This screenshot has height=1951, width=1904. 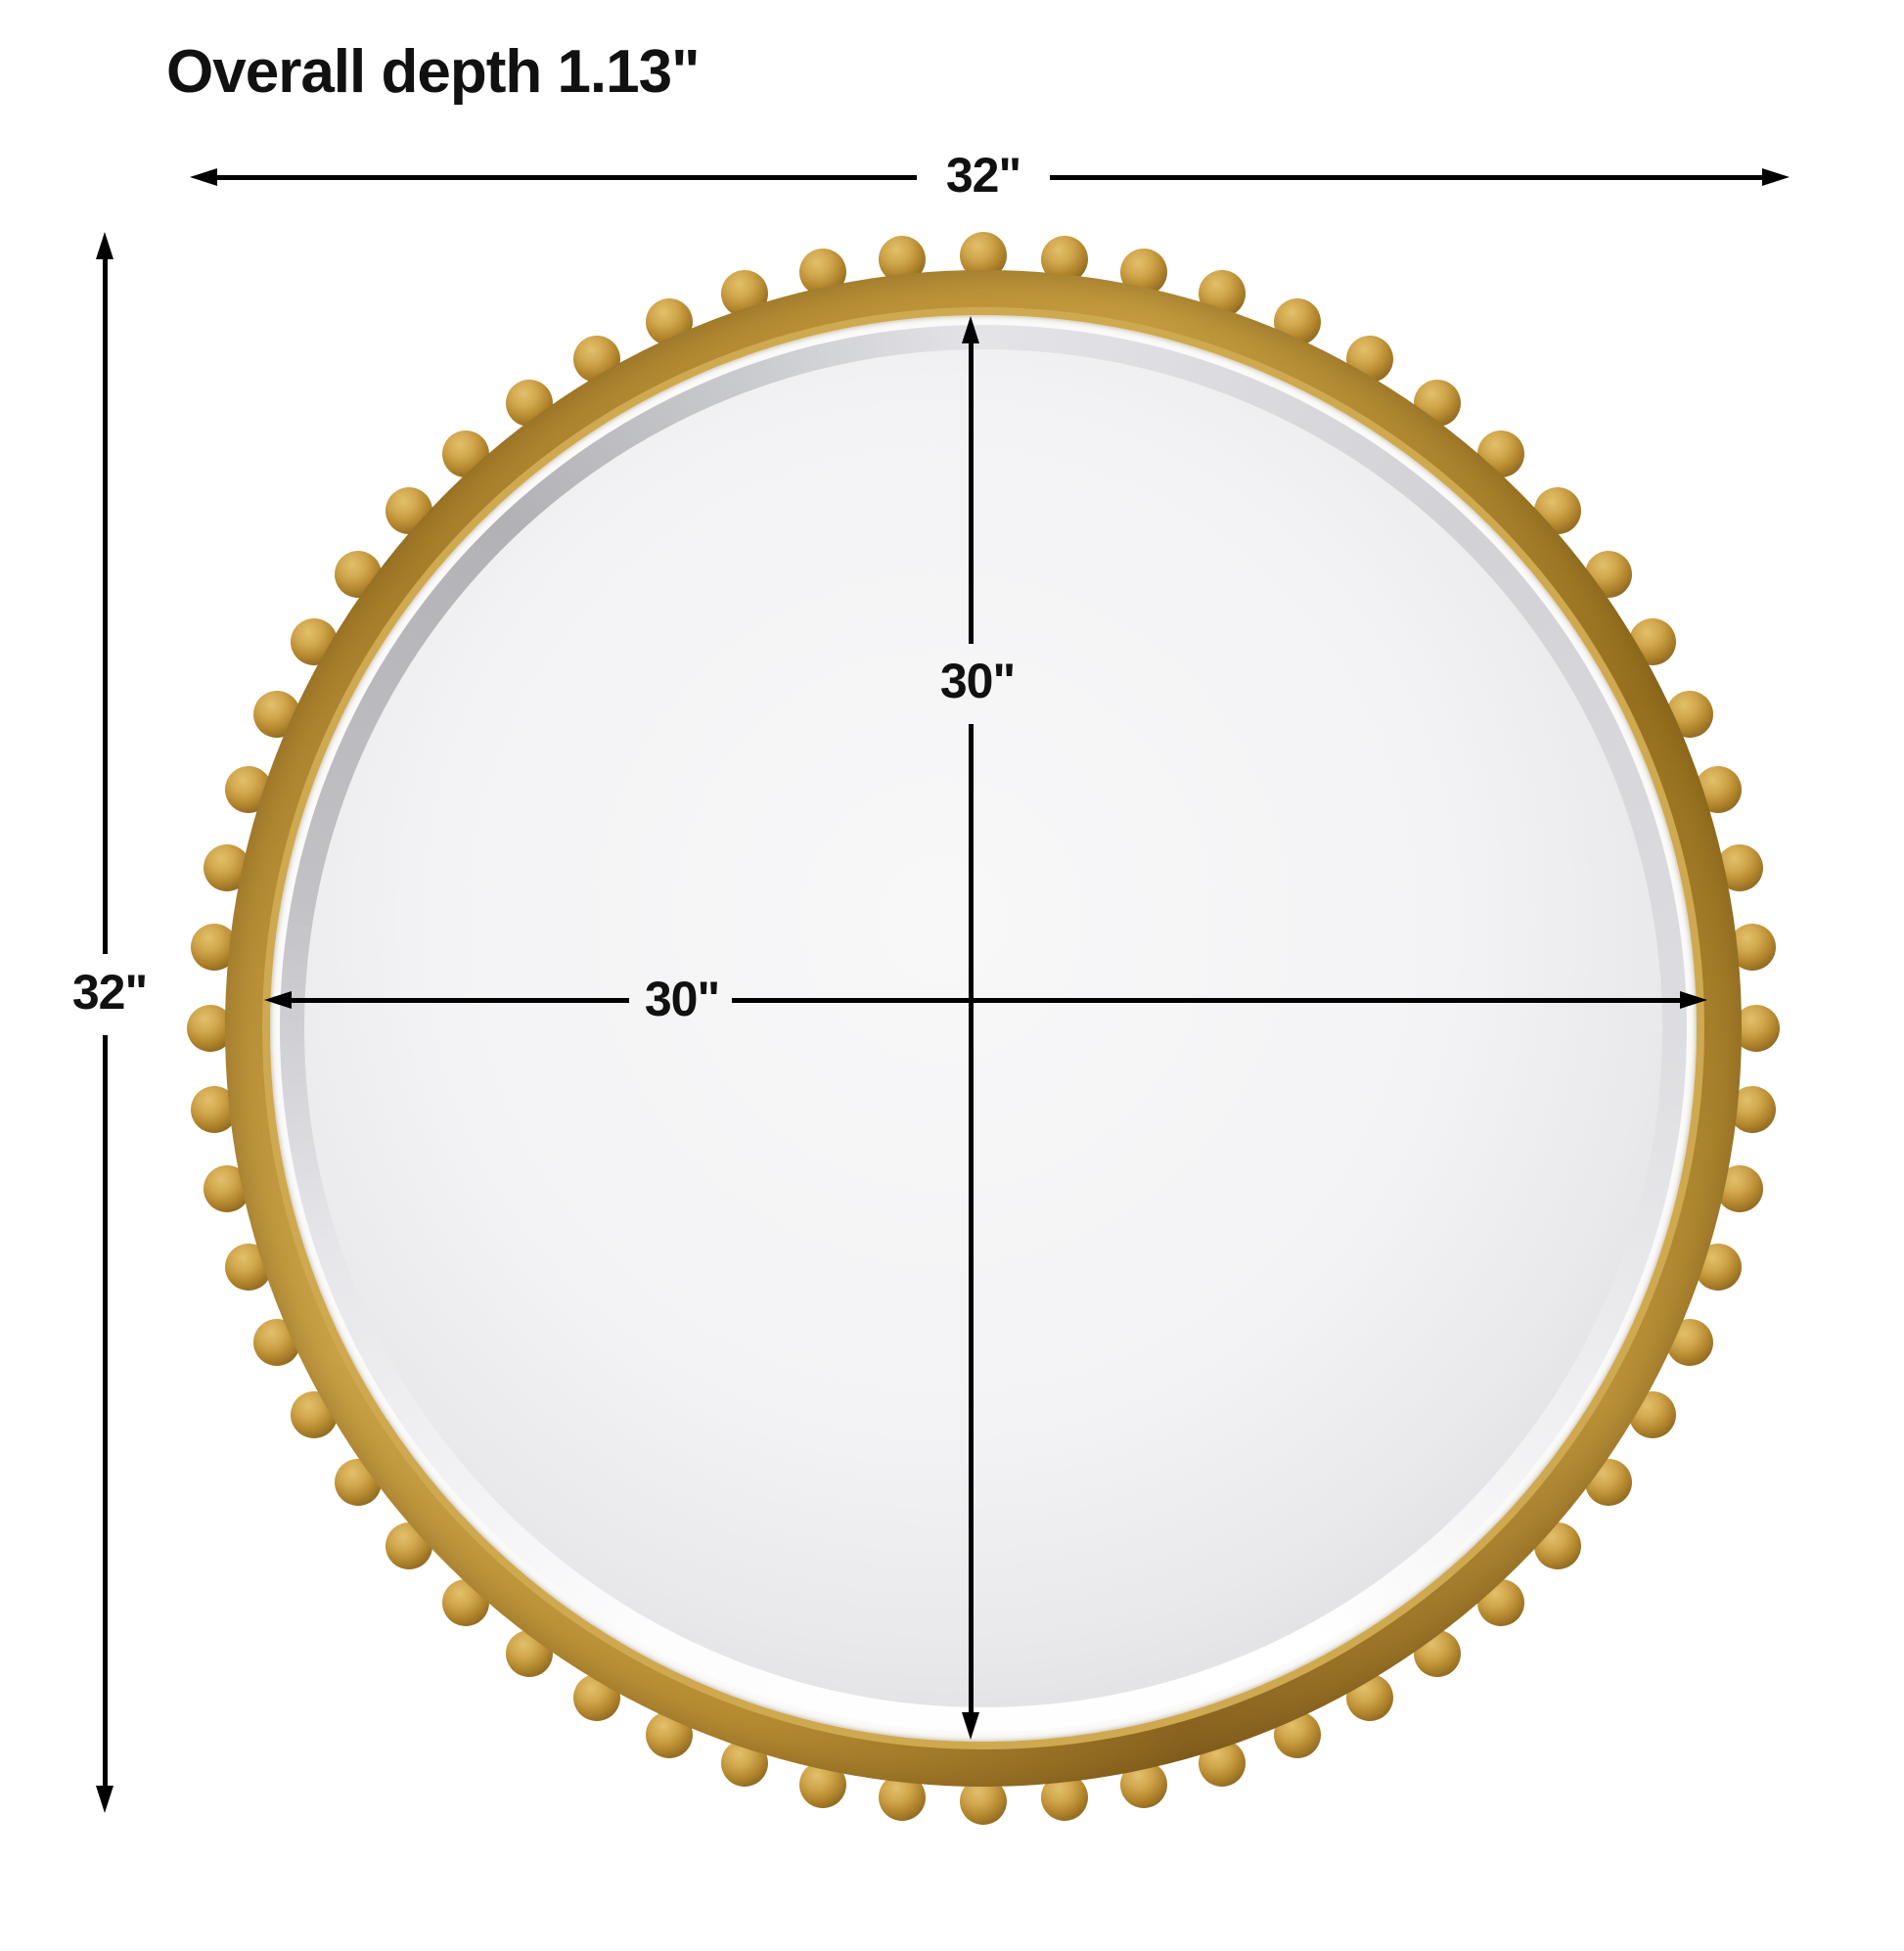 What do you see at coordinates (109, 993) in the screenshot?
I see `overall-height-value: 32"` at bounding box center [109, 993].